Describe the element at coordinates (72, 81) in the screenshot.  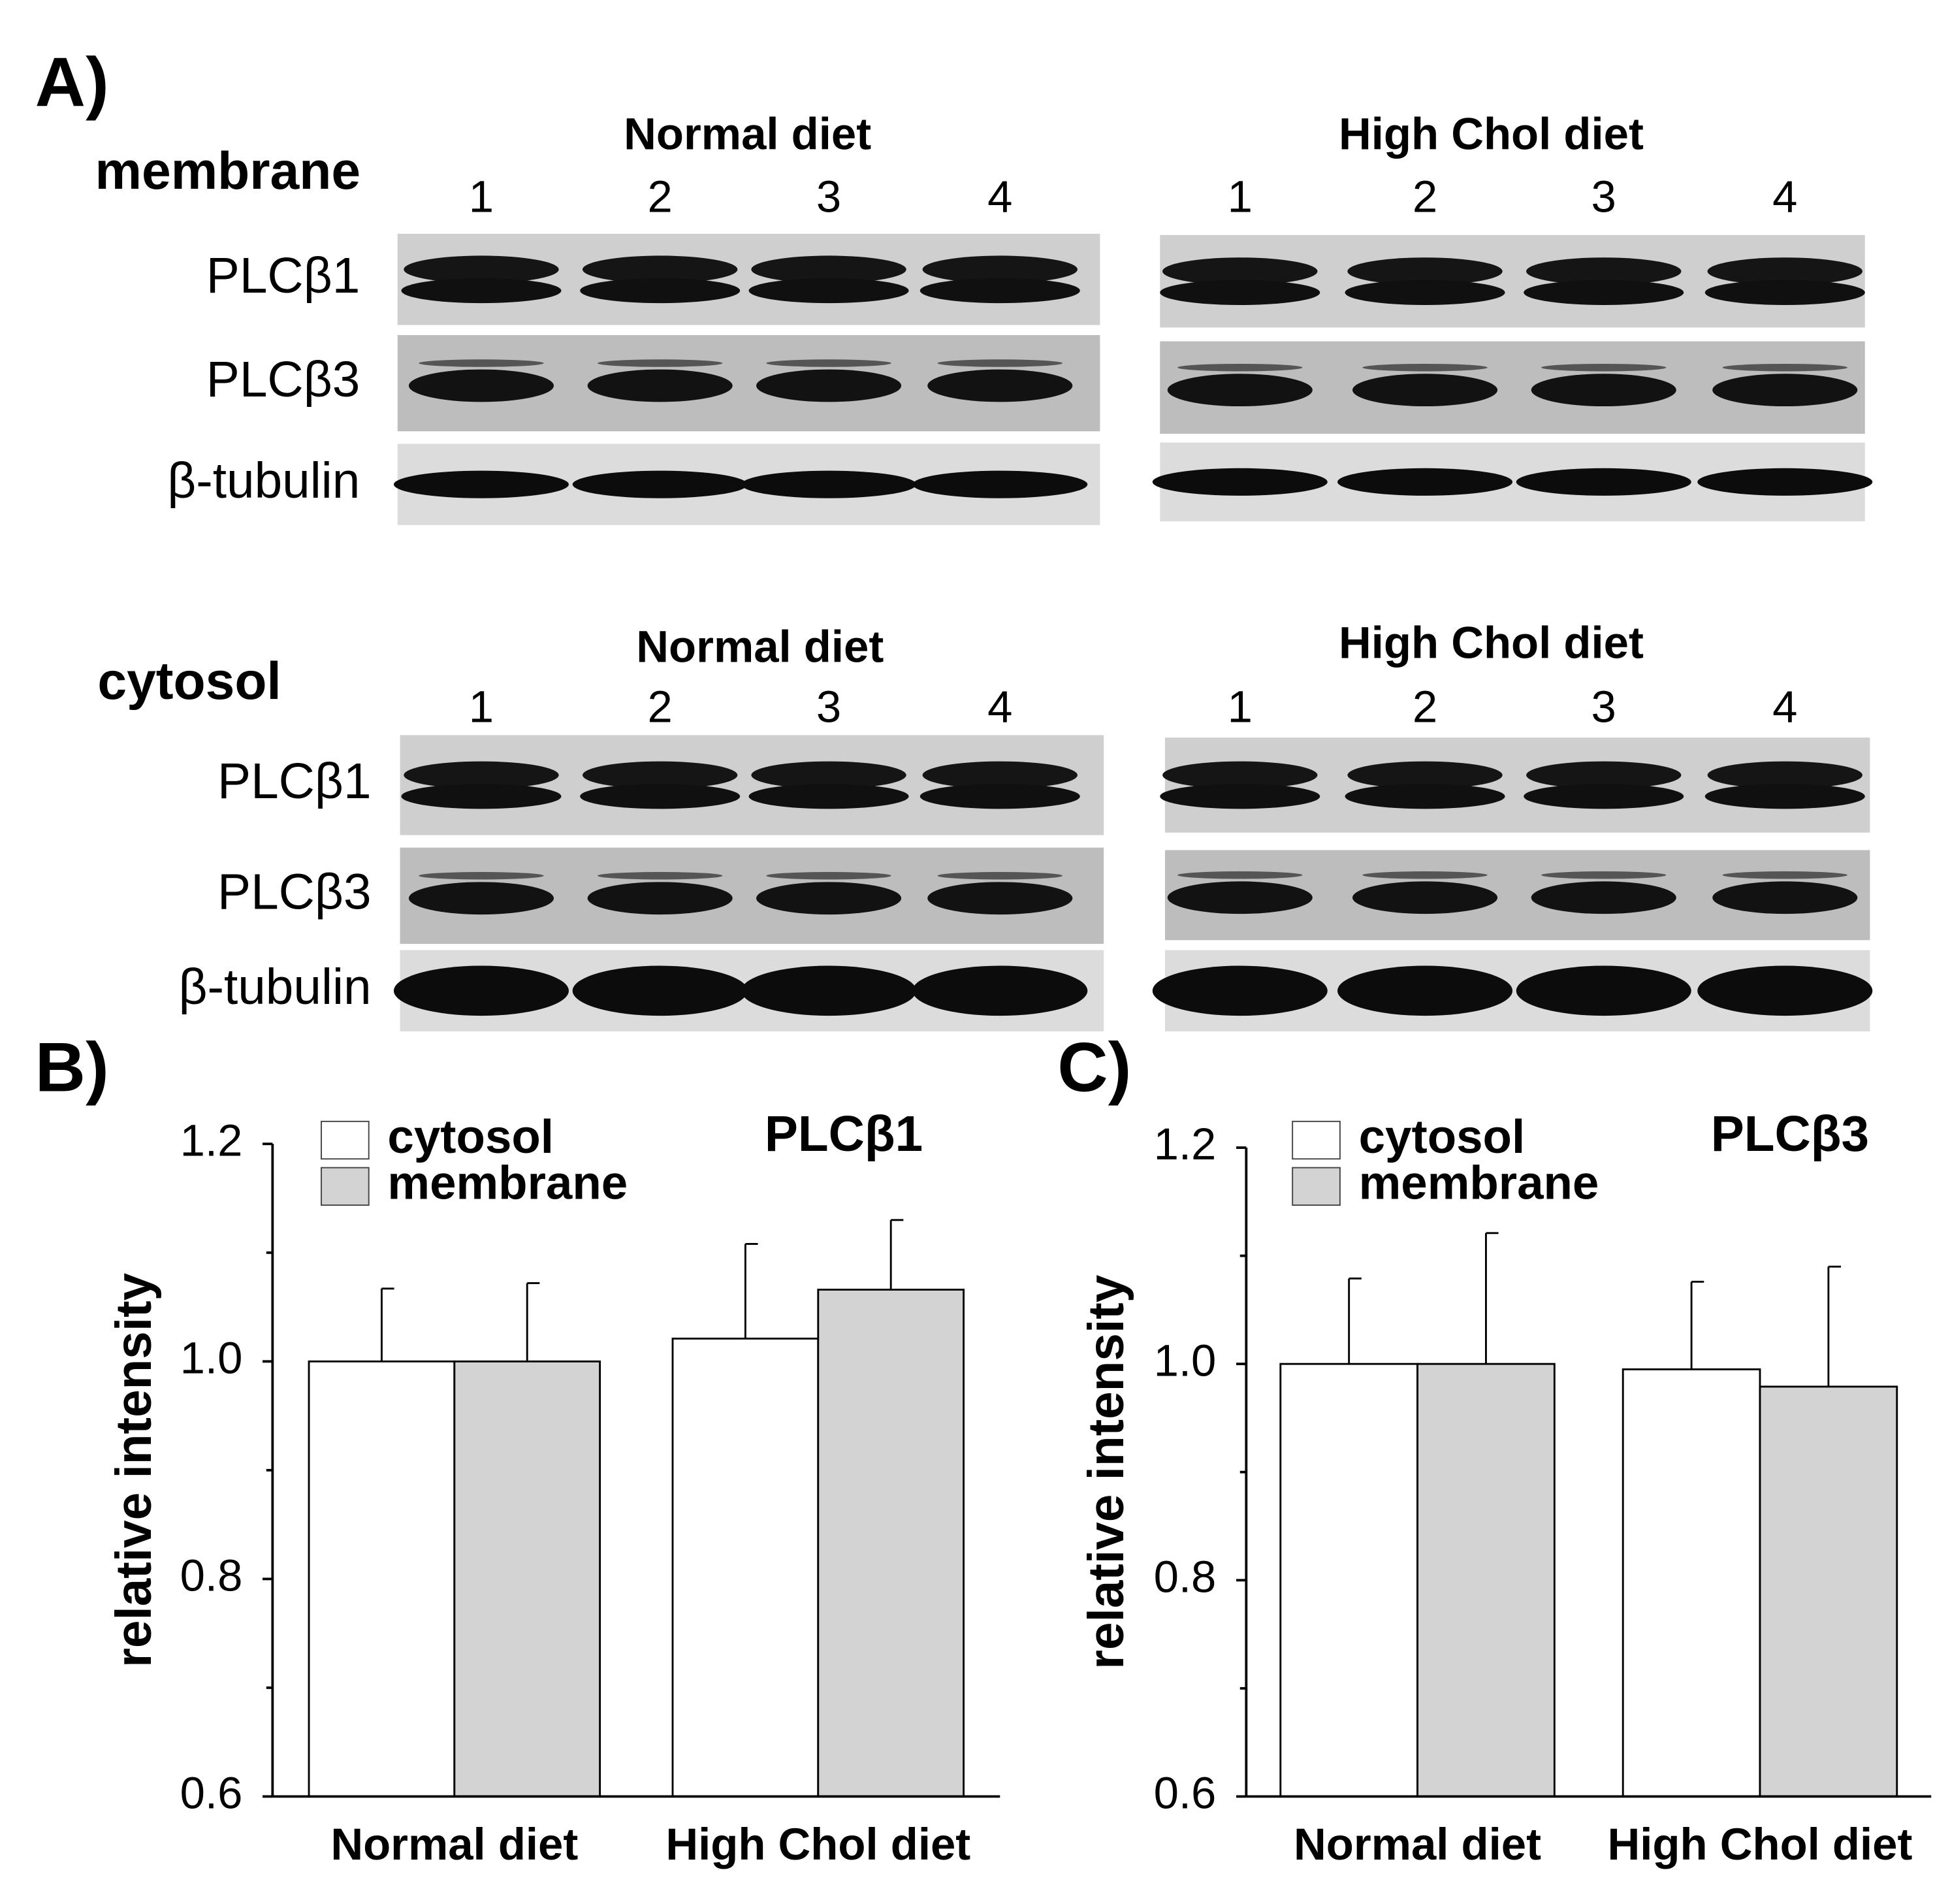
I see `panel-label: A)` at that location.